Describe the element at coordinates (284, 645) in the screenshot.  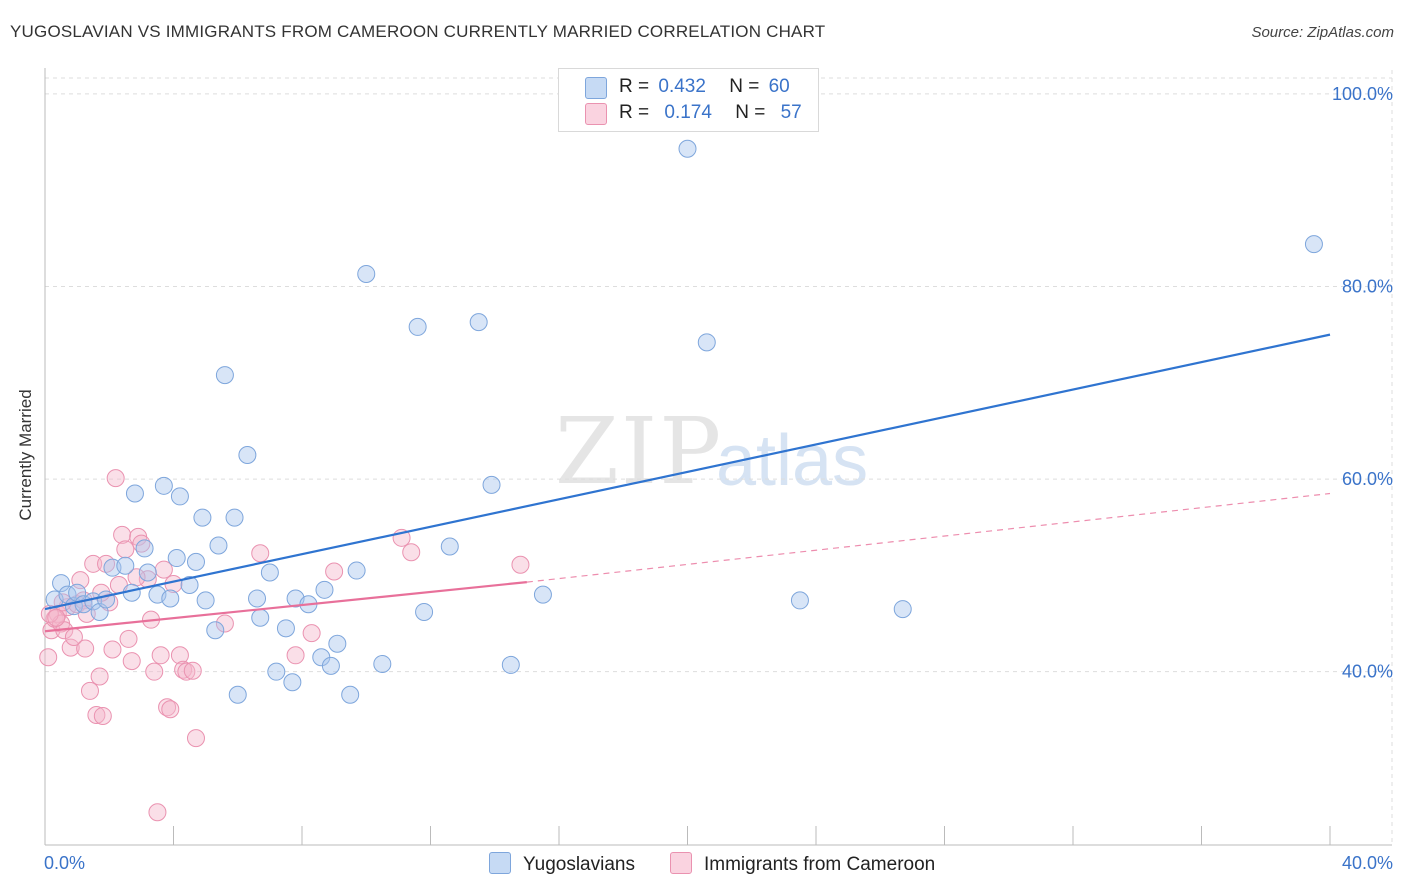
I see `cameroon-points` at that location.